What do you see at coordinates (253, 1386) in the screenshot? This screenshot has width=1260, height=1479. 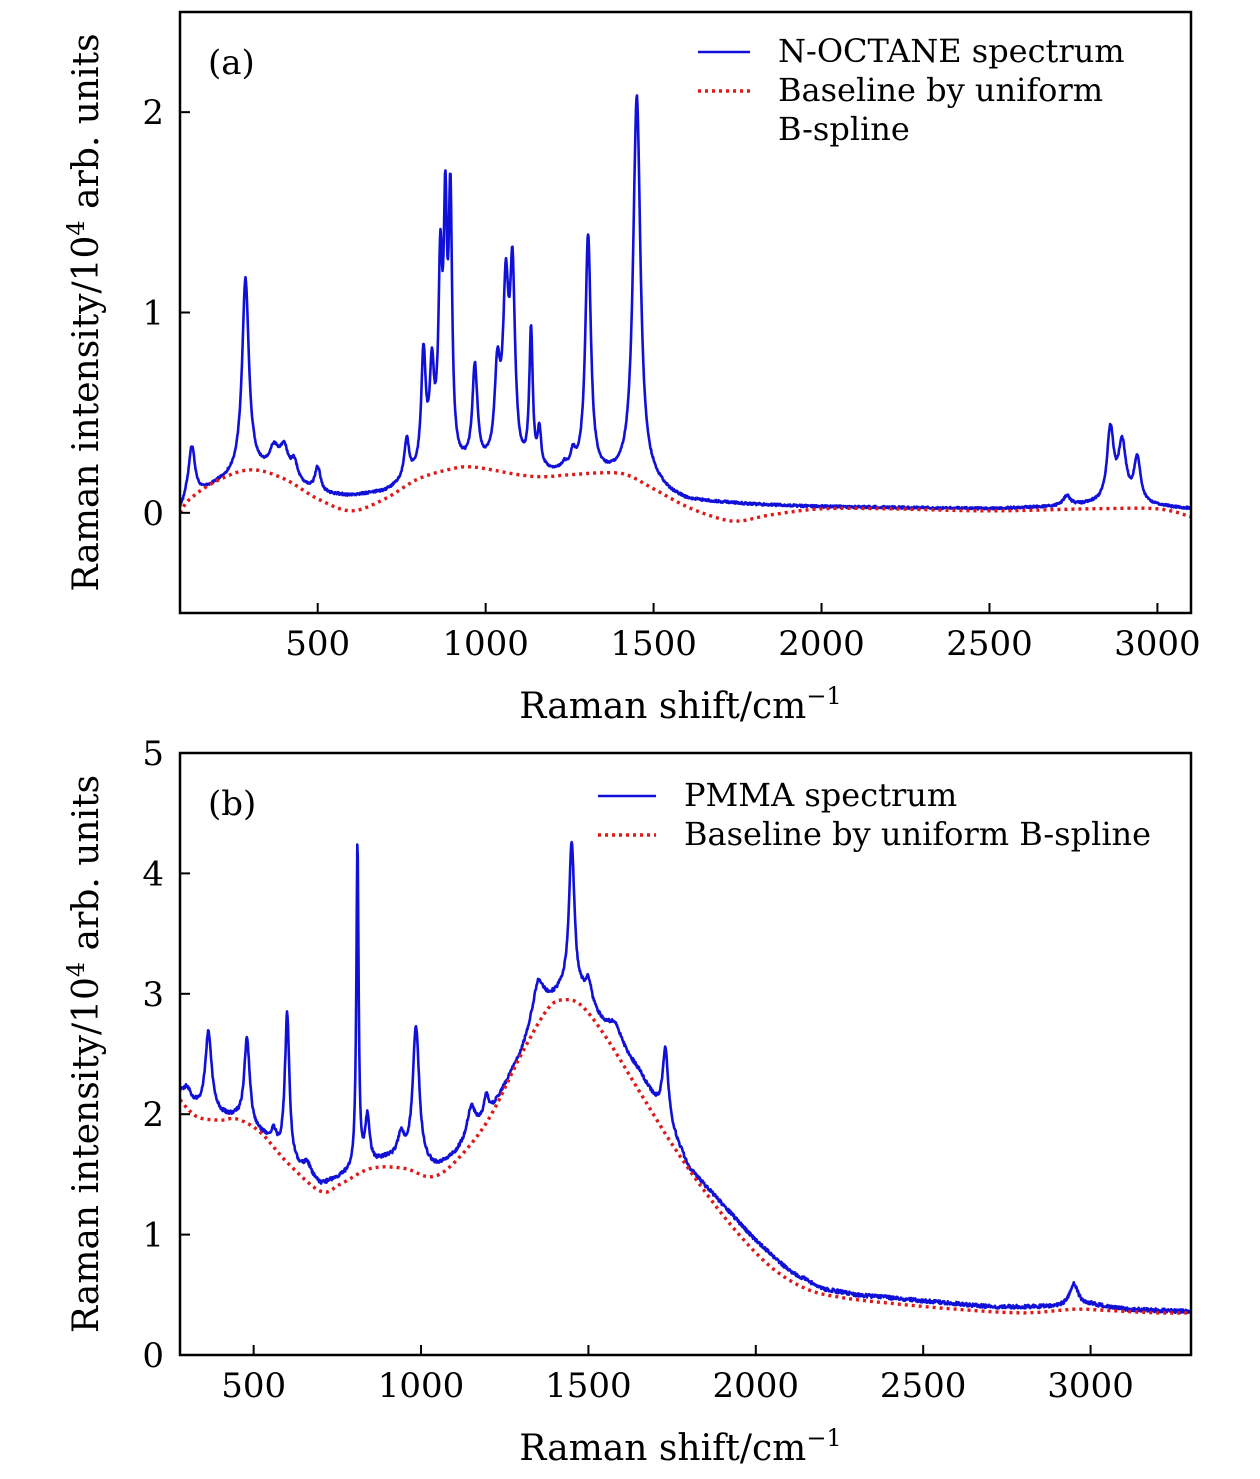 I see `x-tick-label-b: 500` at bounding box center [253, 1386].